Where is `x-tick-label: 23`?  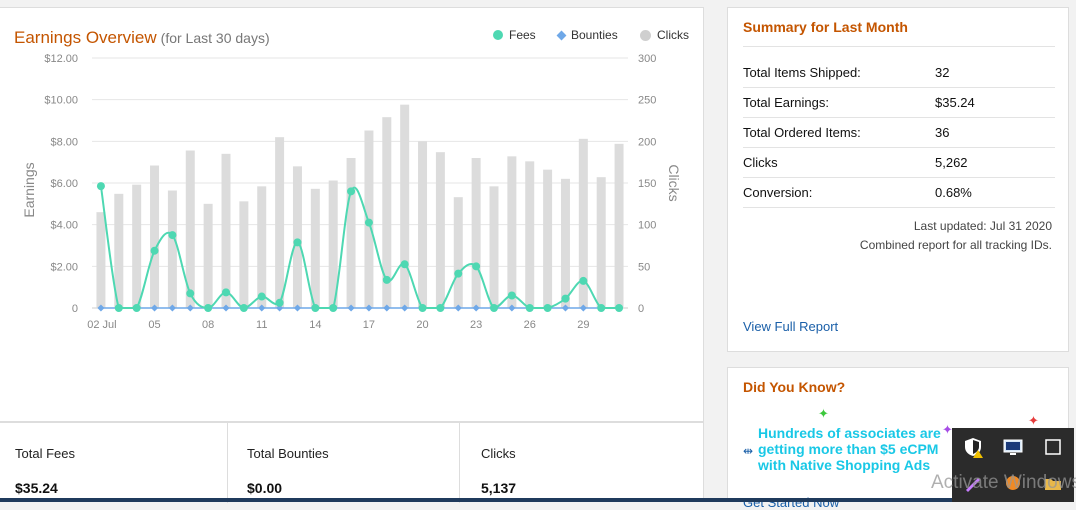 x-tick-label: 23 is located at coordinates (476, 325).